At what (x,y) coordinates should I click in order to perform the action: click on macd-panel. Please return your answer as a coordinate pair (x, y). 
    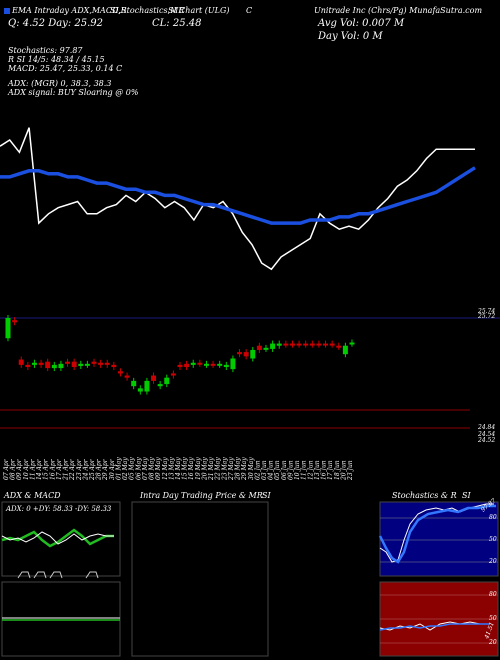
    Looking at the image, I should click on (61, 619).